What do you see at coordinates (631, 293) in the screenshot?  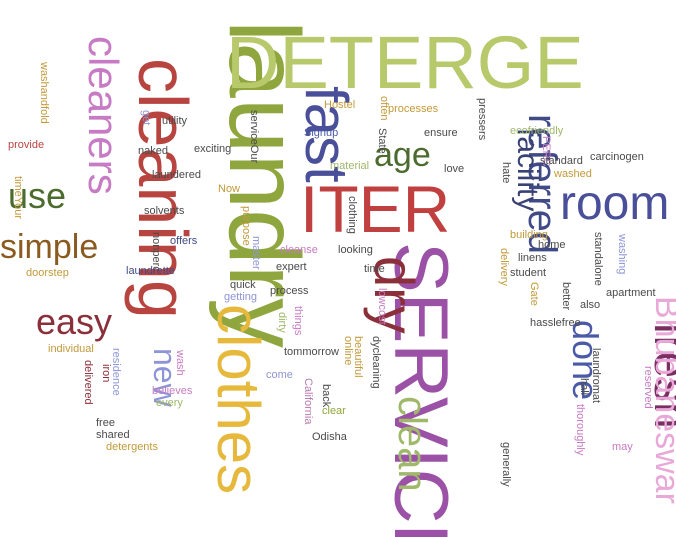 I see `word-apartment: apartment` at bounding box center [631, 293].